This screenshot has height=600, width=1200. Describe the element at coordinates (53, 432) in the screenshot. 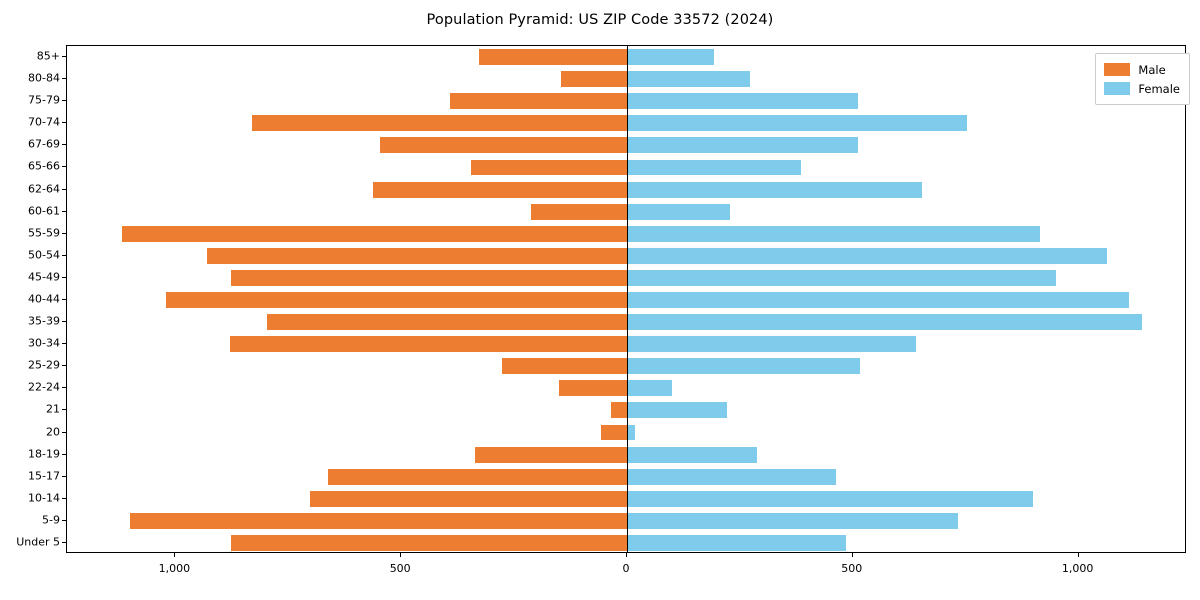

I see `y-axis-tick-label: 20` at that location.